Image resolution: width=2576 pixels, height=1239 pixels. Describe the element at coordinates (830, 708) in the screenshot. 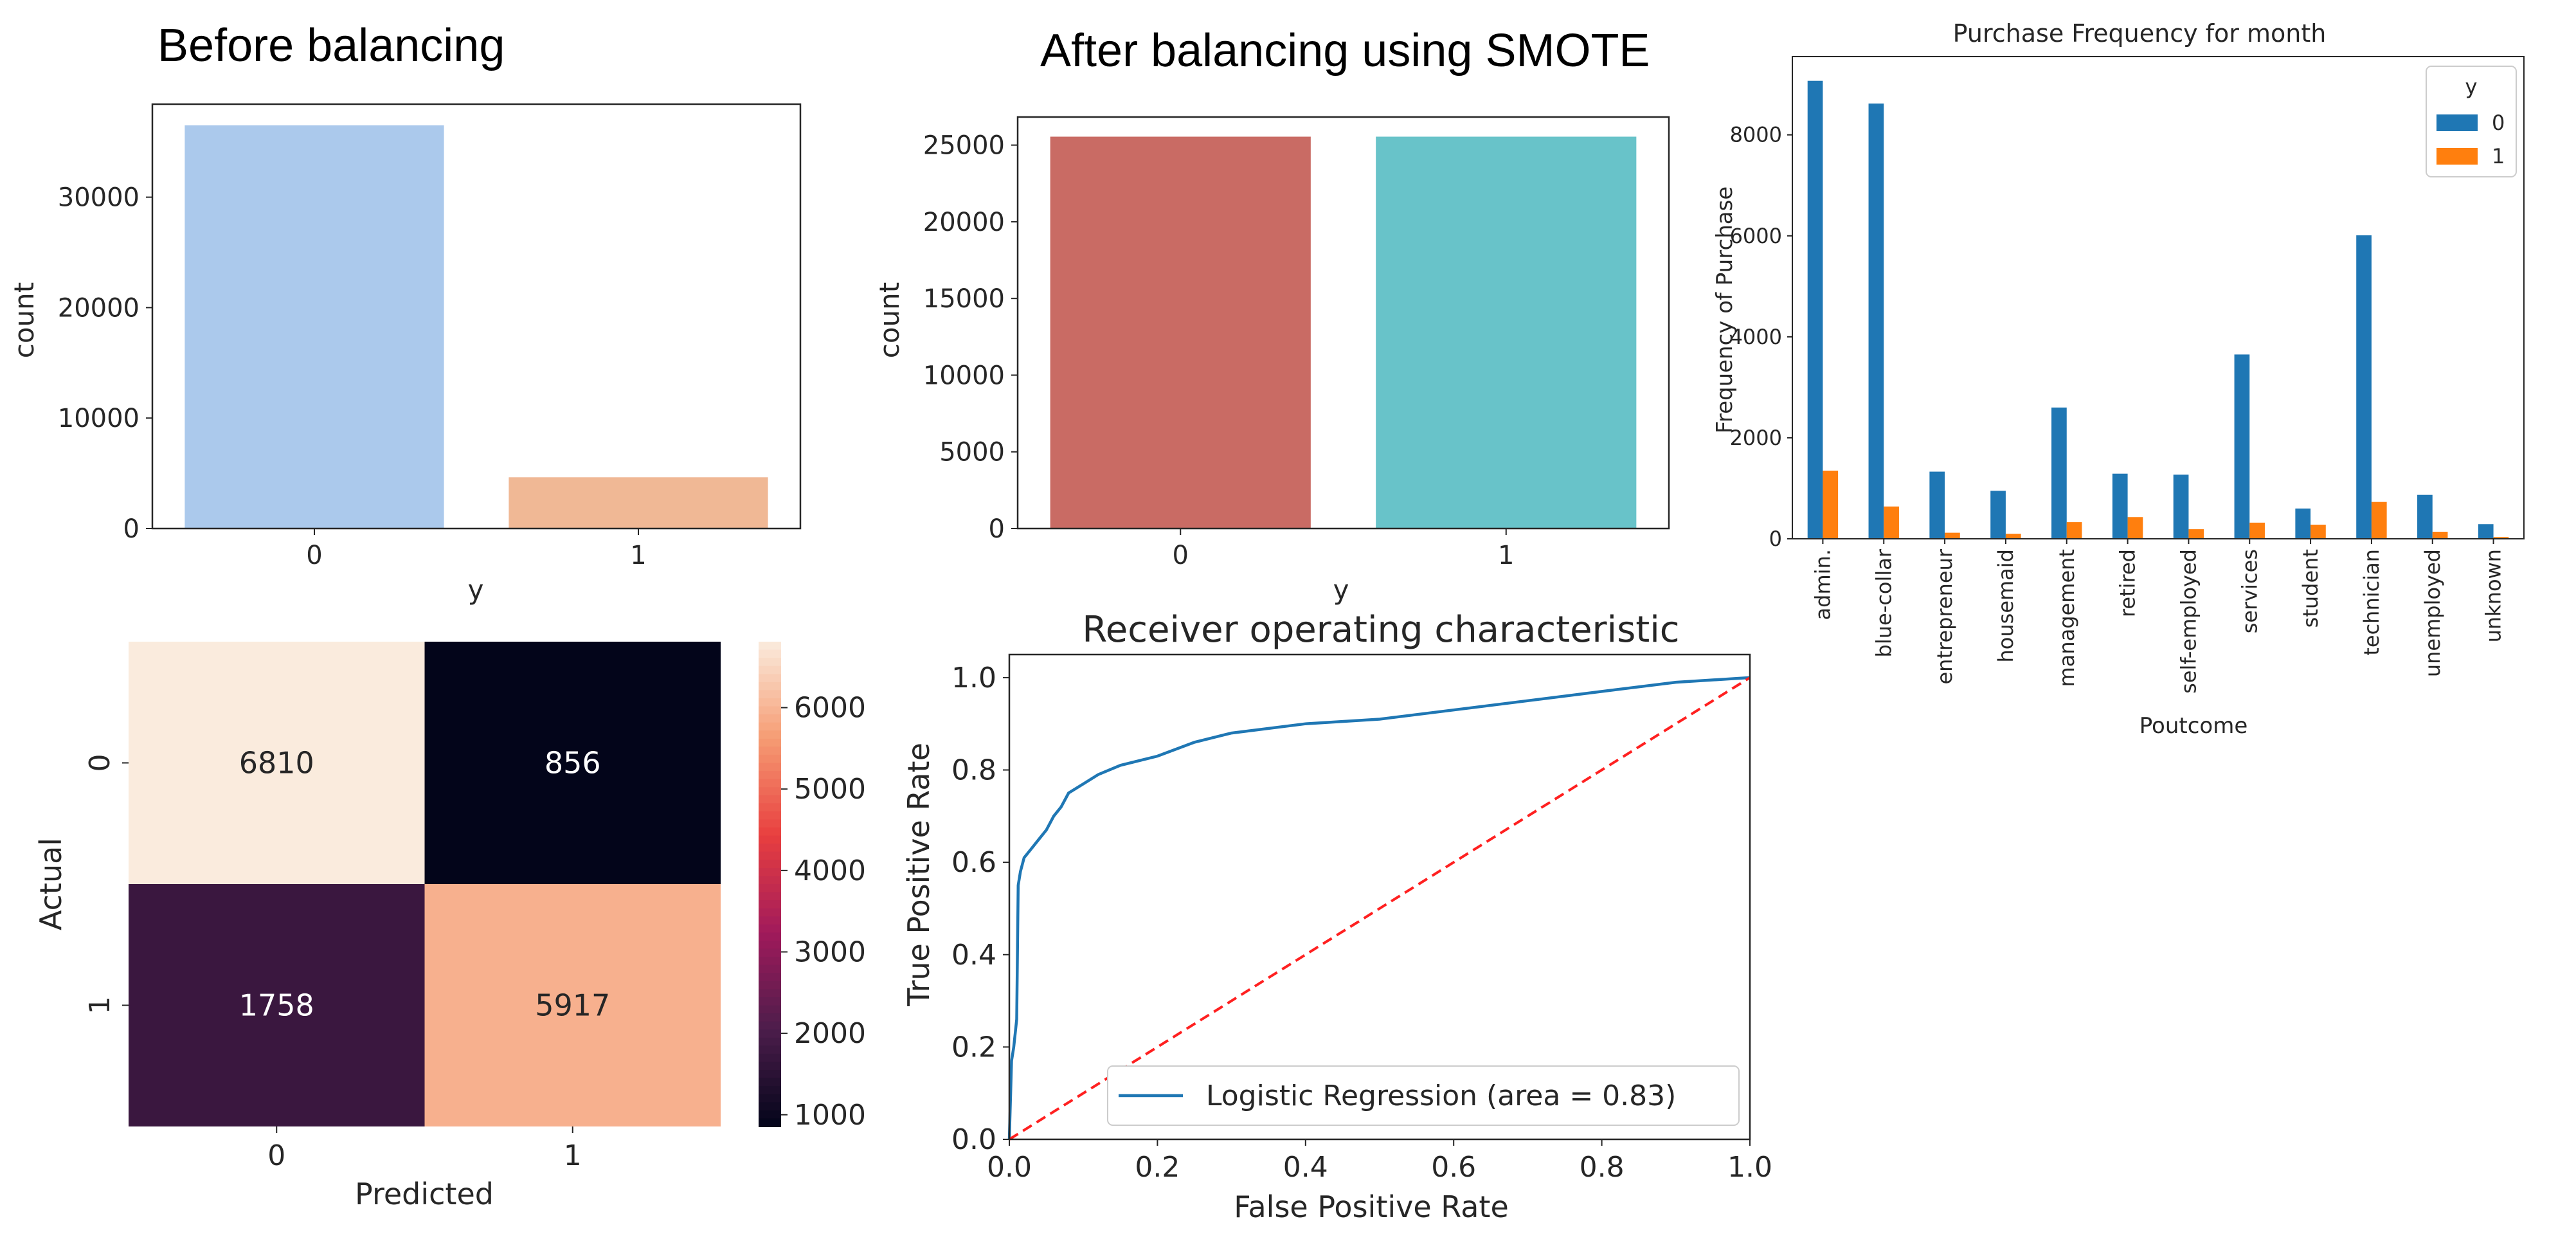

I see `colorbar-tick-label: 6000` at that location.